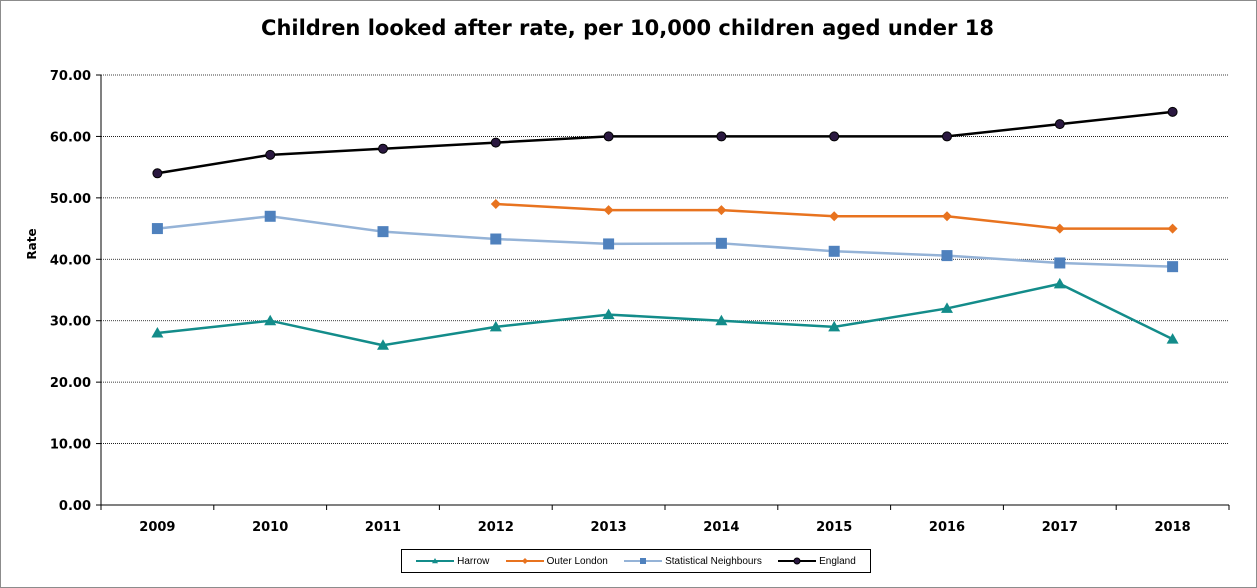 This screenshot has width=1257, height=588. What do you see at coordinates (834, 527) in the screenshot?
I see `x-tick-label: 2015` at bounding box center [834, 527].